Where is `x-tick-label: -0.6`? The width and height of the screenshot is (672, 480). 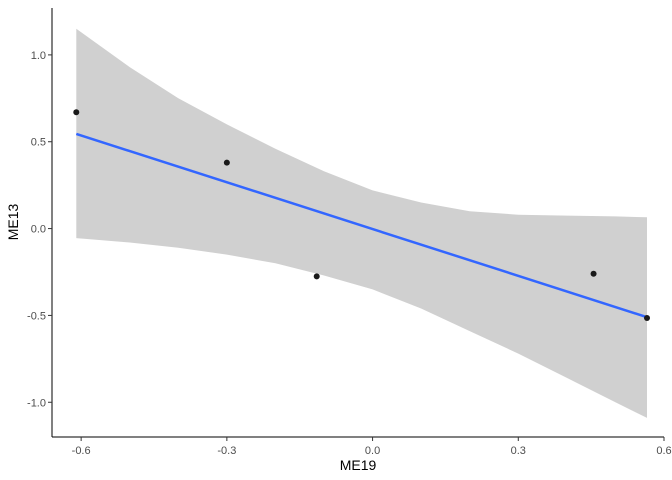 x-tick-label: -0.6 is located at coordinates (81, 451).